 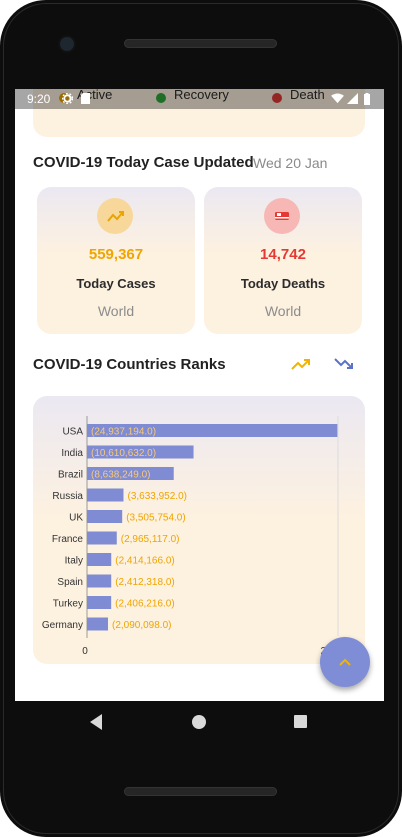 What do you see at coordinates (344, 364) in the screenshot?
I see `sort-descending-trending-down-icon` at bounding box center [344, 364].